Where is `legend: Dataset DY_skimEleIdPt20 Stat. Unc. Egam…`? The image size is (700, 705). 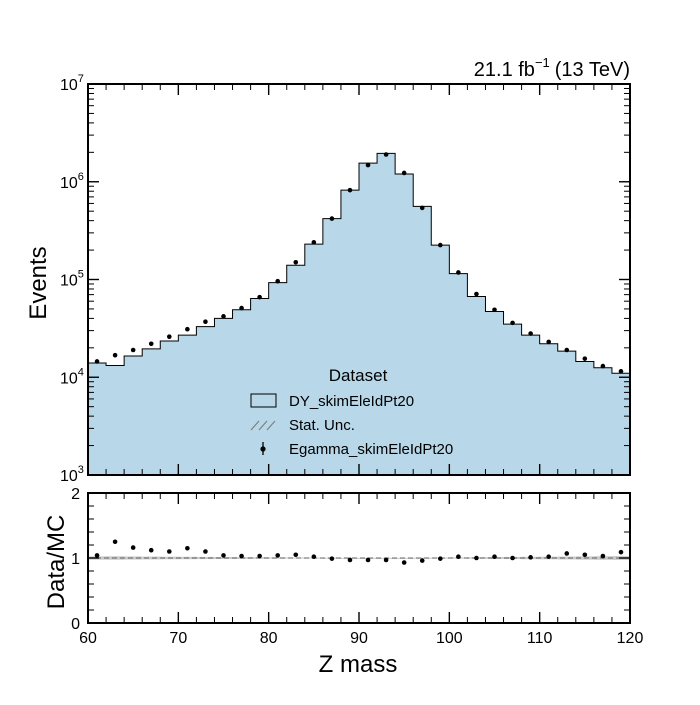
legend: Dataset DY_skimEleIdPt20 Stat. Unc. Egam… is located at coordinates (351, 412).